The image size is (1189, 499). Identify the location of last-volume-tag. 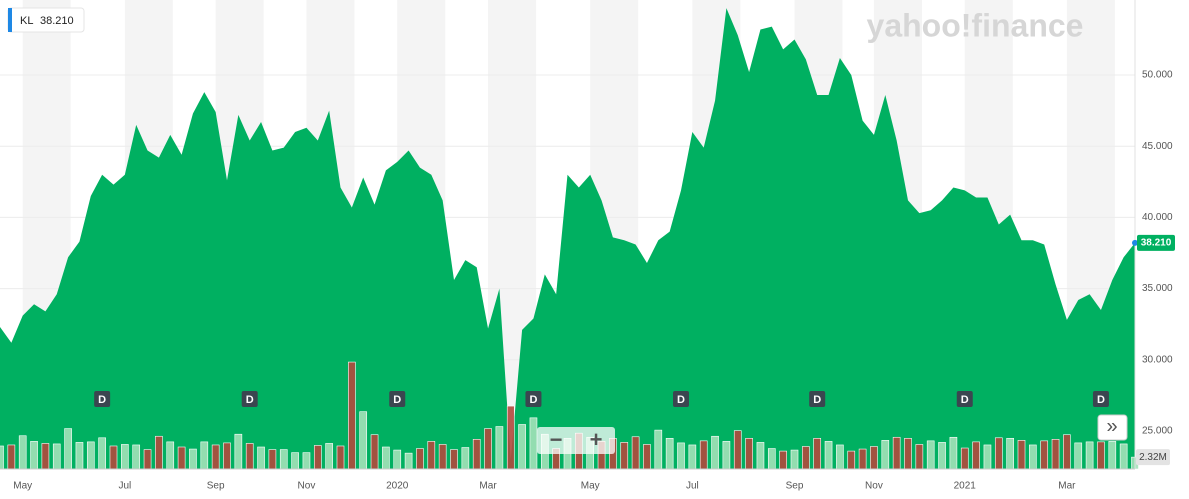
(1153, 457).